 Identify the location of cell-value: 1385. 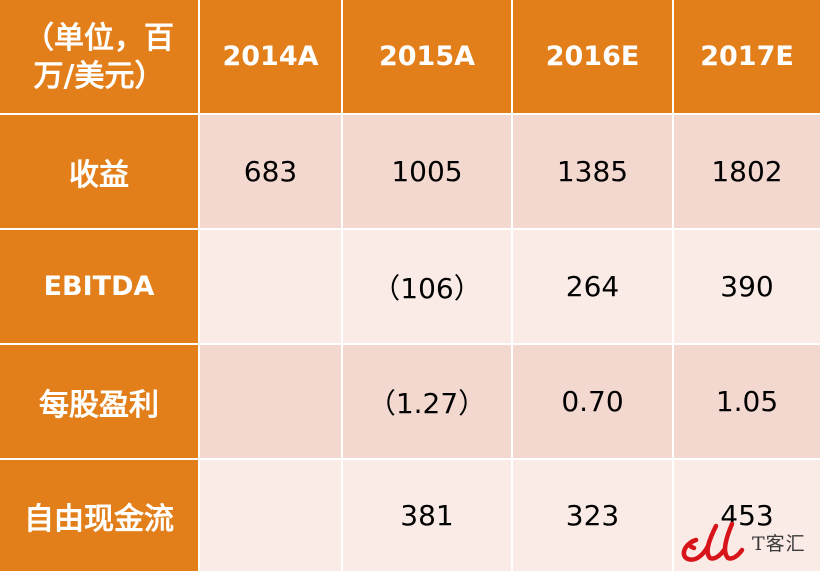
(592, 171).